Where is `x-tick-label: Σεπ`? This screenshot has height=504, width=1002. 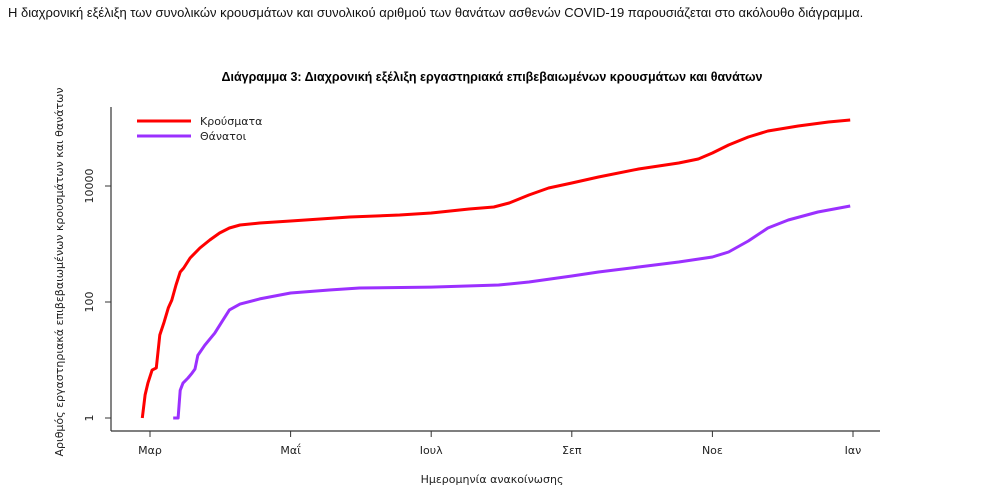
x-tick-label: Σεπ is located at coordinates (572, 450).